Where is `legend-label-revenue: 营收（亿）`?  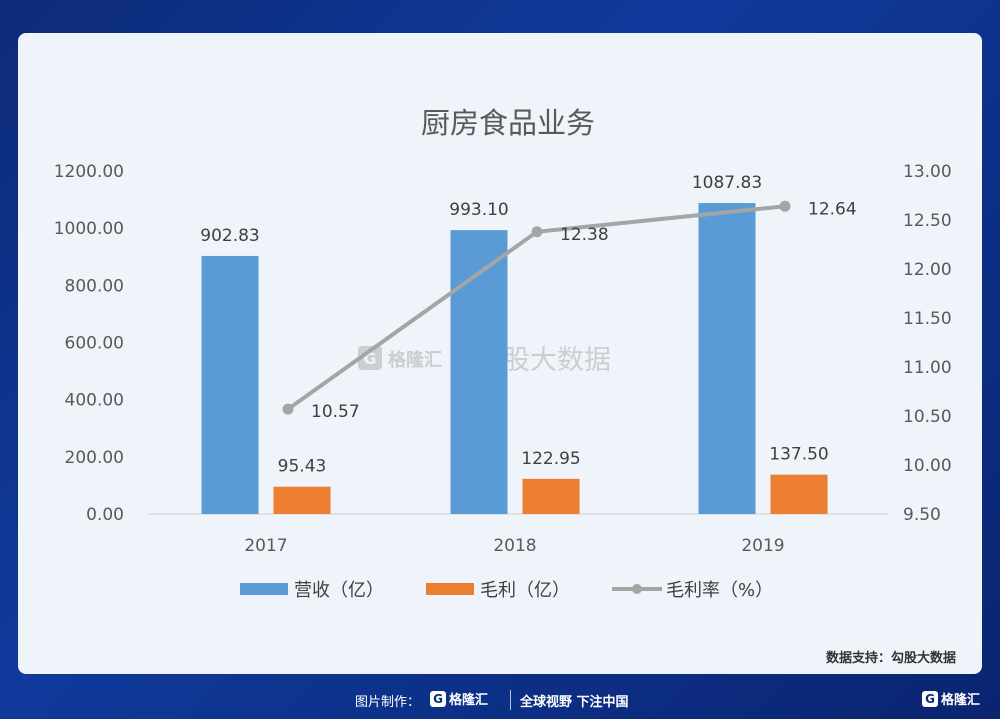 legend-label-revenue: 营收（亿） is located at coordinates (339, 590).